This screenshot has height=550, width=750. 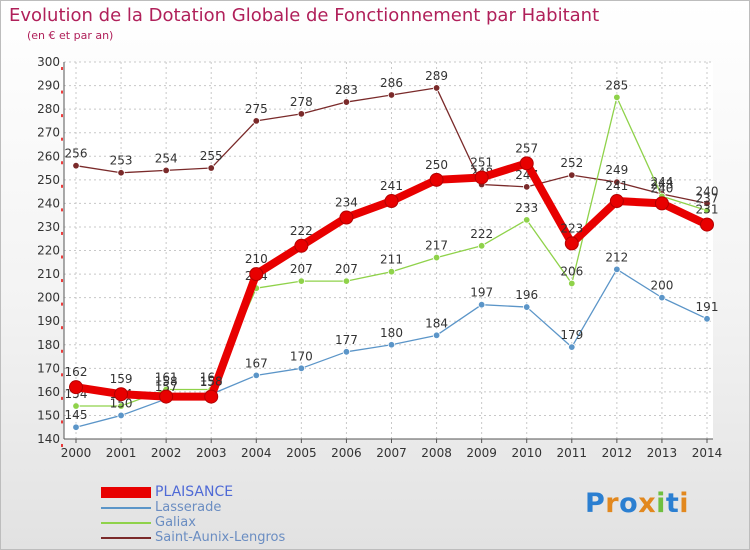 I want to click on data-label-plaisance: 234, so click(x=346, y=203).